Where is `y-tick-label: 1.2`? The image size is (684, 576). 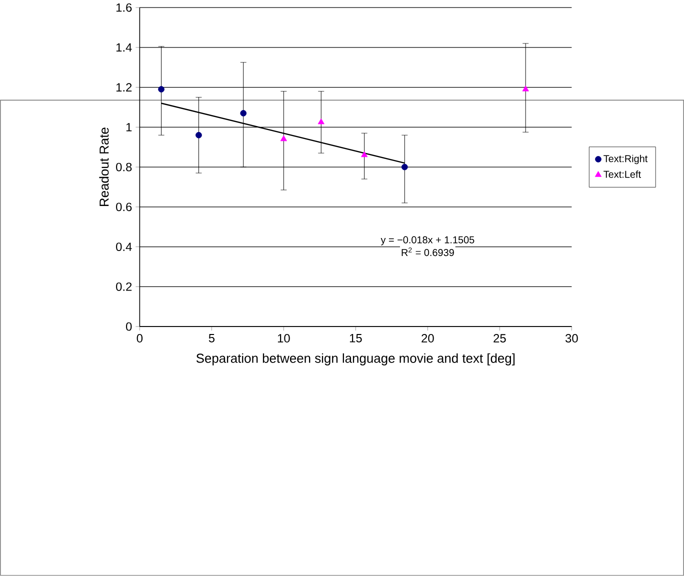
y-tick-label: 1.2 is located at coordinates (124, 87).